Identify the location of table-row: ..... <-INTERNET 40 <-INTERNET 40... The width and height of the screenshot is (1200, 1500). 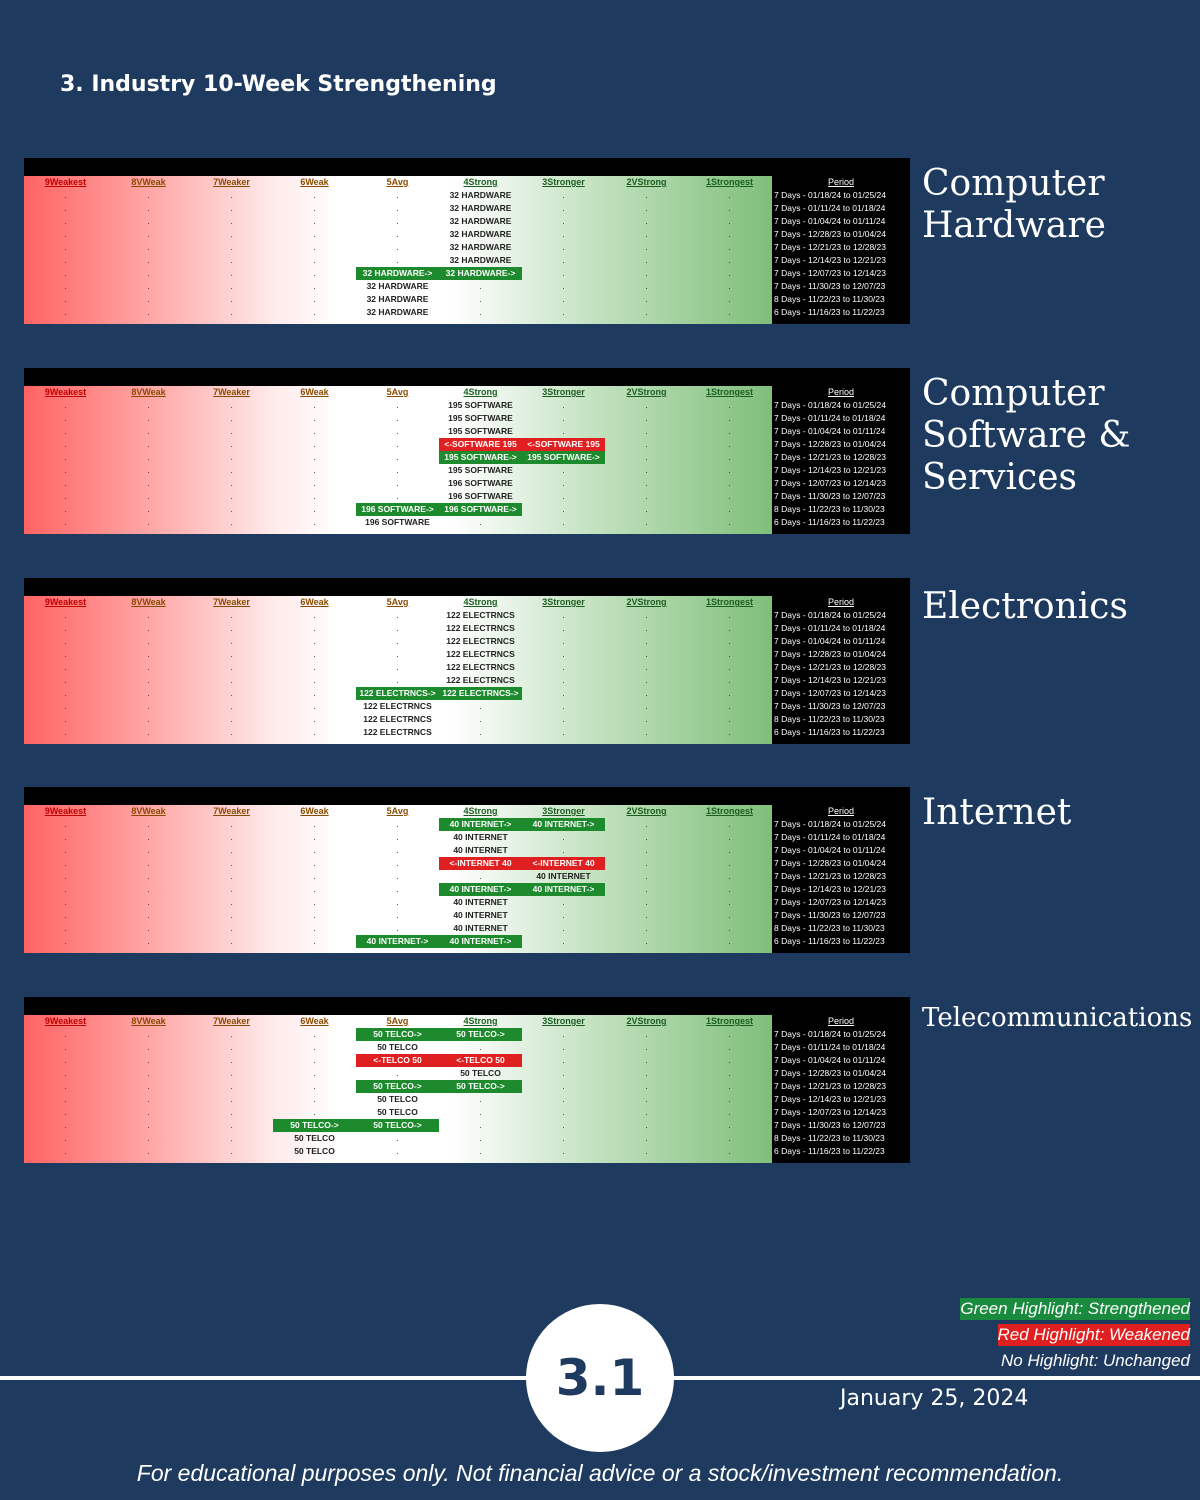
(398, 863).